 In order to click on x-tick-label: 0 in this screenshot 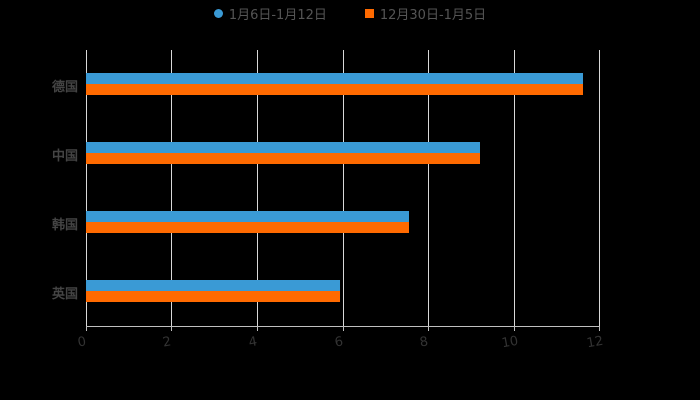, I will do `click(82, 342)`.